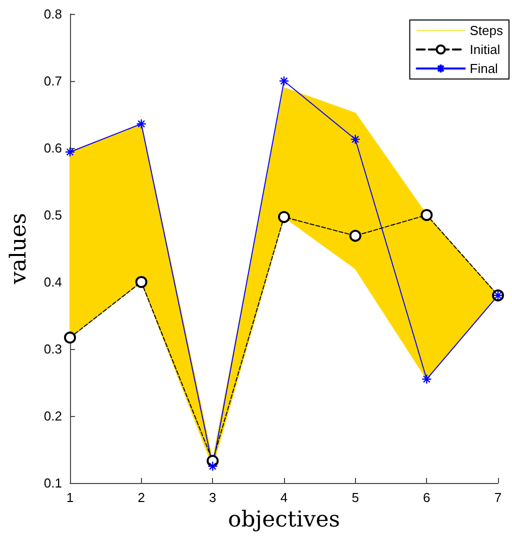 The height and width of the screenshot is (540, 512). What do you see at coordinates (53, 148) in the screenshot?
I see `y-tick-label: 0.6` at bounding box center [53, 148].